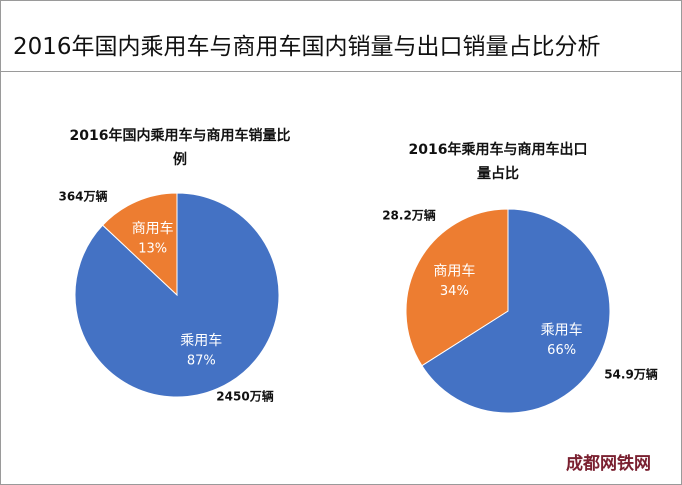 This screenshot has width=682, height=485. What do you see at coordinates (631, 374) in the screenshot?
I see `annotation: 54.9万辆` at bounding box center [631, 374].